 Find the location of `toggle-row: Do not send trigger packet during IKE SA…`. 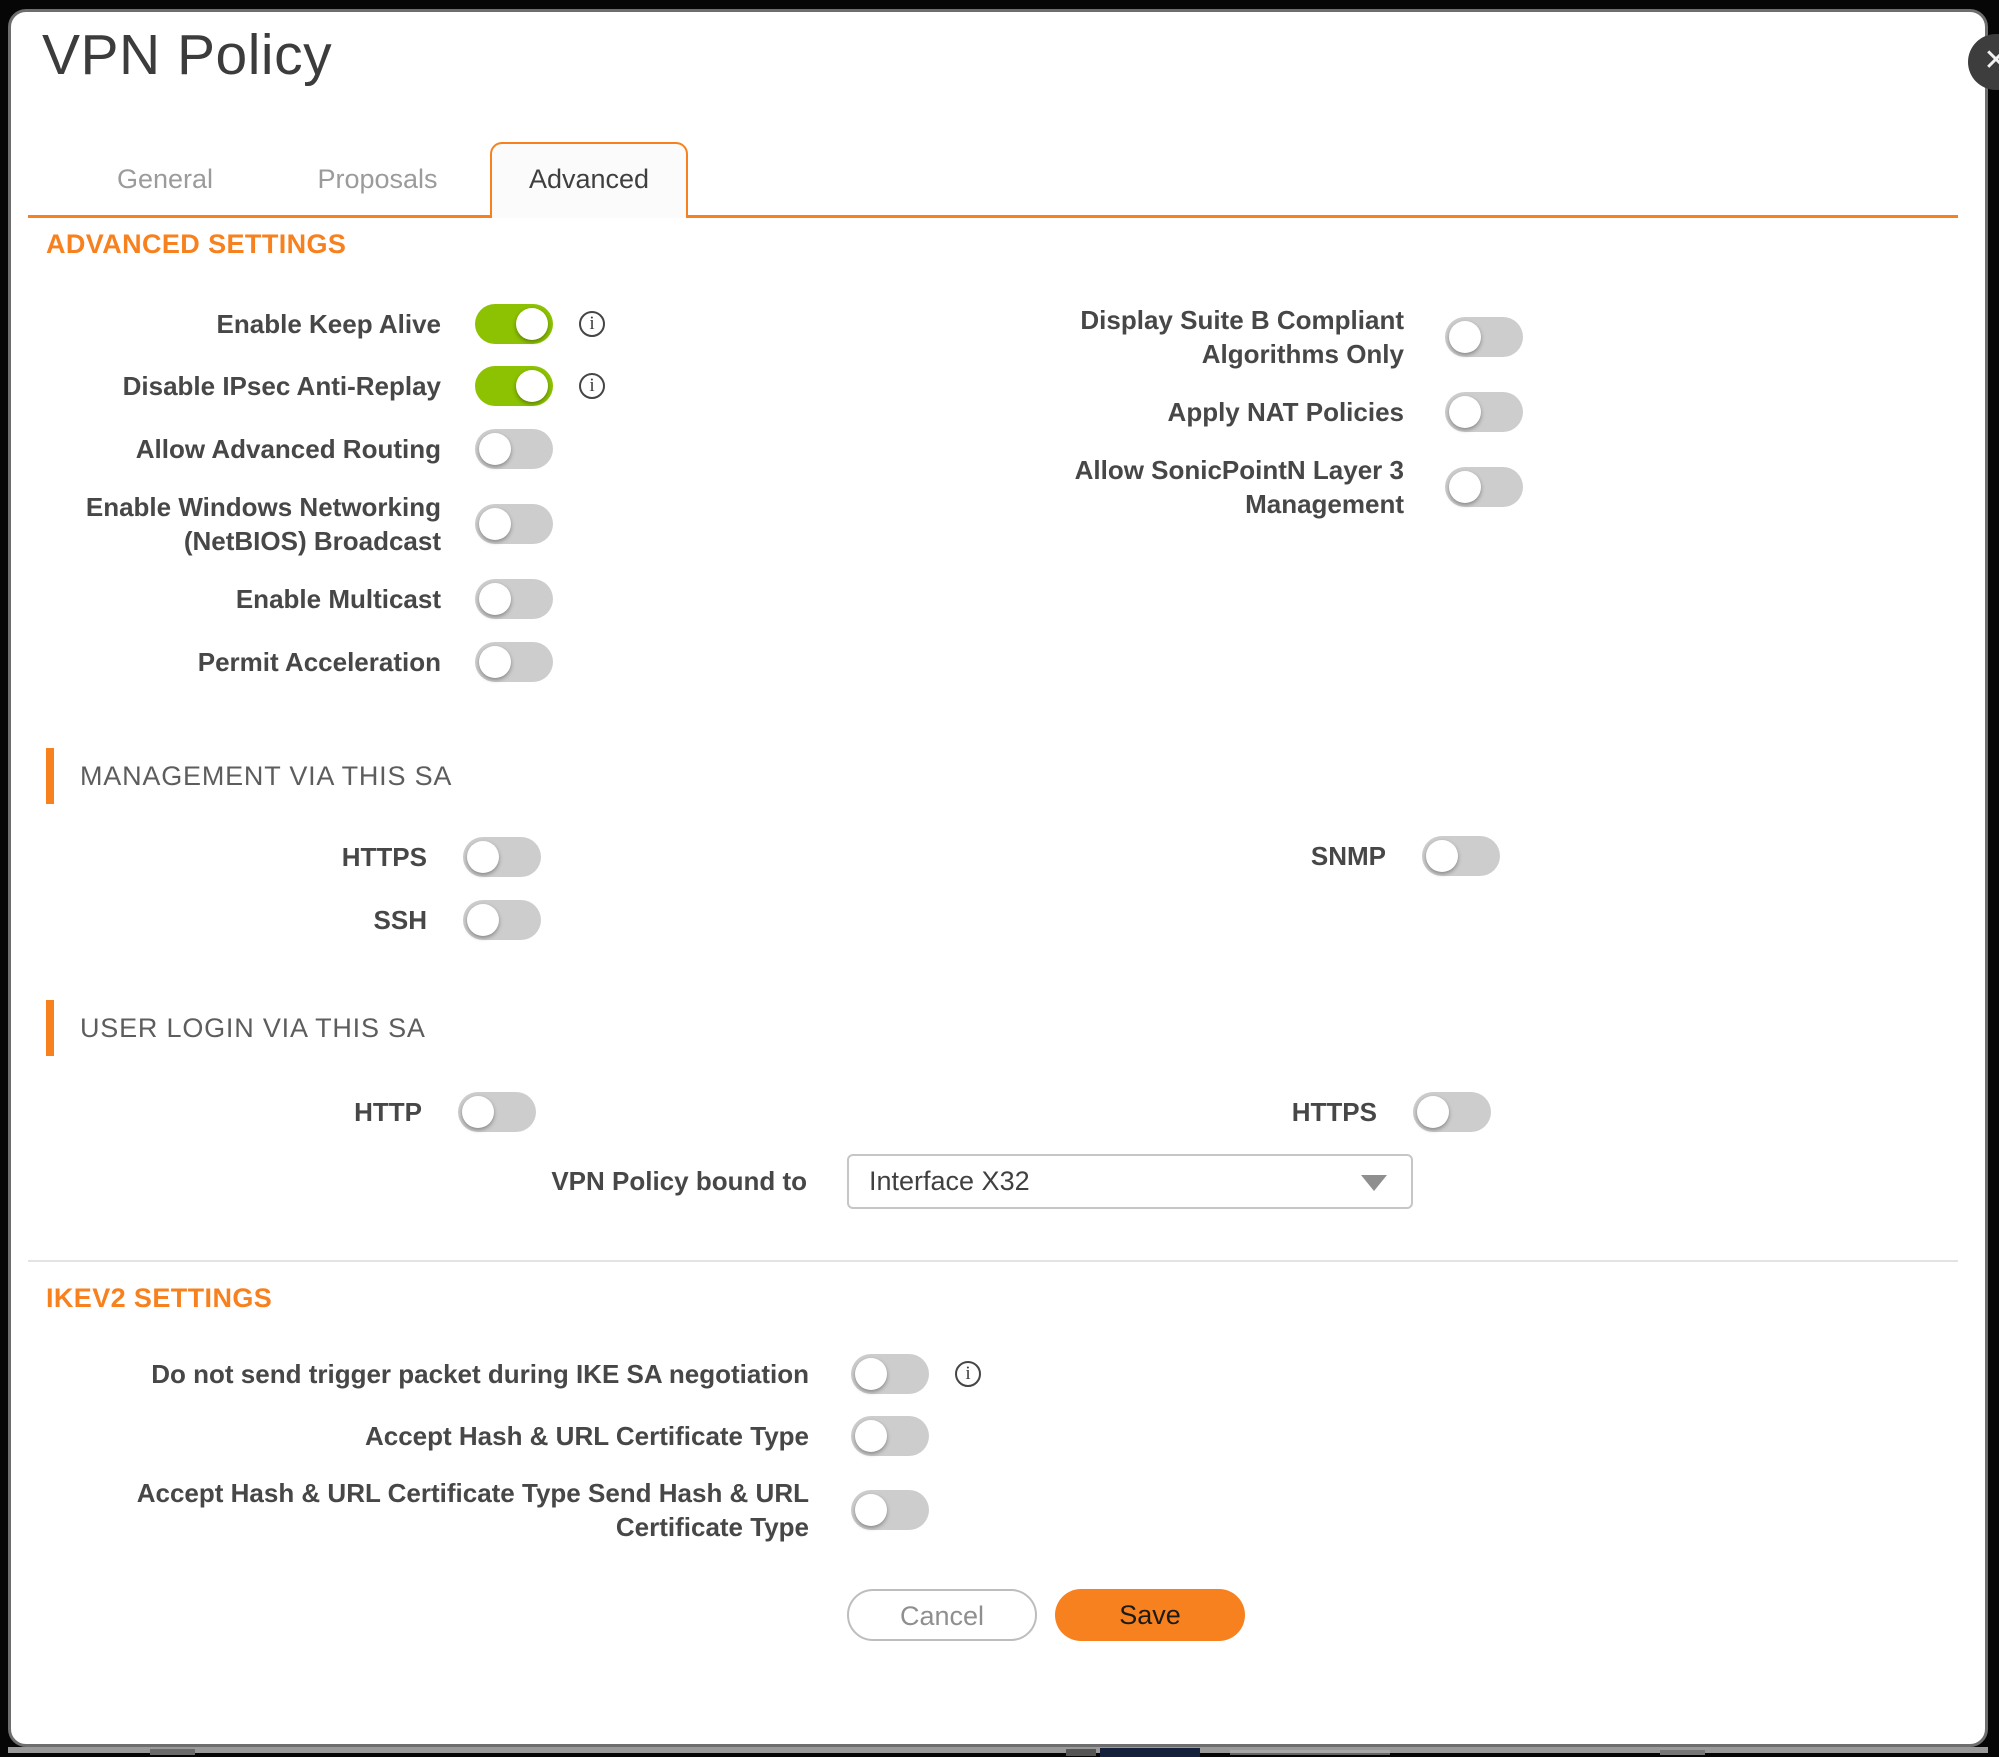

toggle-row: Do not send trigger packet during IKE SA… is located at coordinates (510, 1374).